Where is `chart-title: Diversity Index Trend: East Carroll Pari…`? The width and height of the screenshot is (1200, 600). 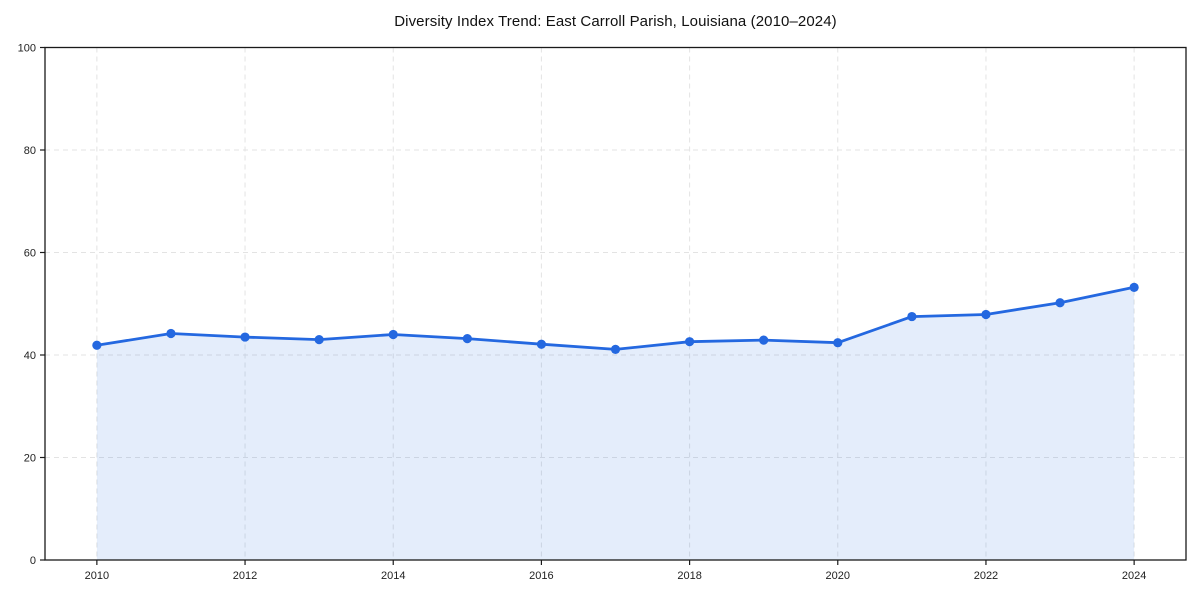 chart-title: Diversity Index Trend: East Carroll Pari… is located at coordinates (615, 21).